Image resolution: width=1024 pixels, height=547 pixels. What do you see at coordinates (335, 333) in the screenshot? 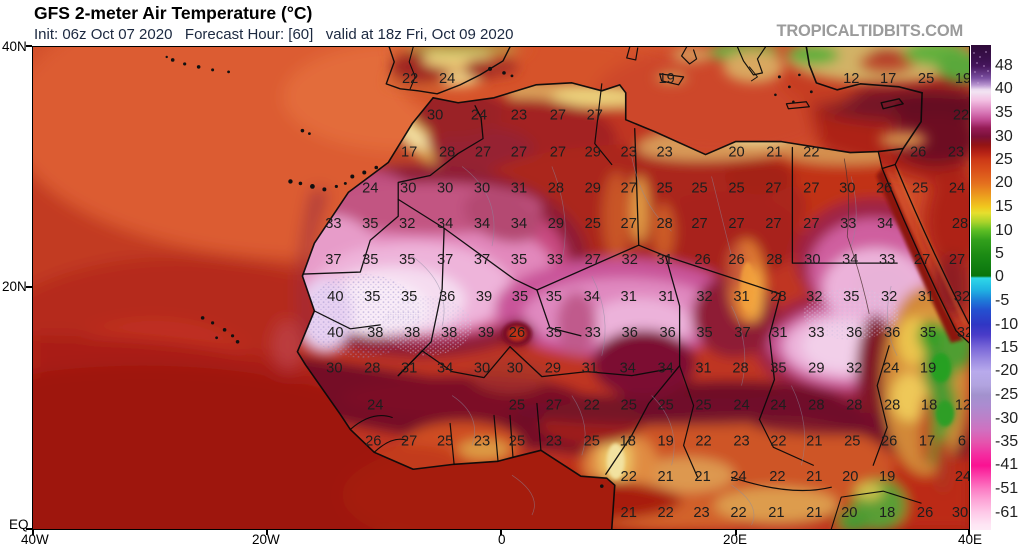
I see `svg-text: 40` at bounding box center [335, 333].